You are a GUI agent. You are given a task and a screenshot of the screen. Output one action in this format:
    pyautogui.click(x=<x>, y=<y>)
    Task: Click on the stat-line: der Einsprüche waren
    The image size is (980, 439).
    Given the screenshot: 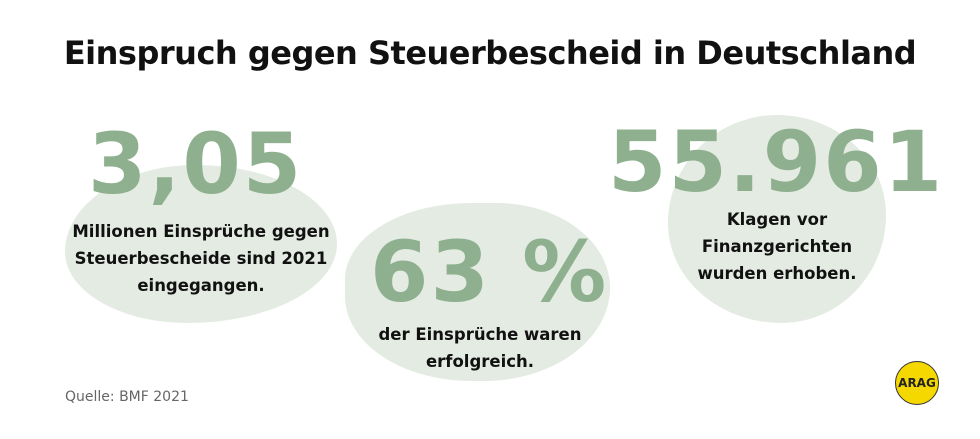 What is the action you would take?
    pyautogui.click(x=480, y=334)
    